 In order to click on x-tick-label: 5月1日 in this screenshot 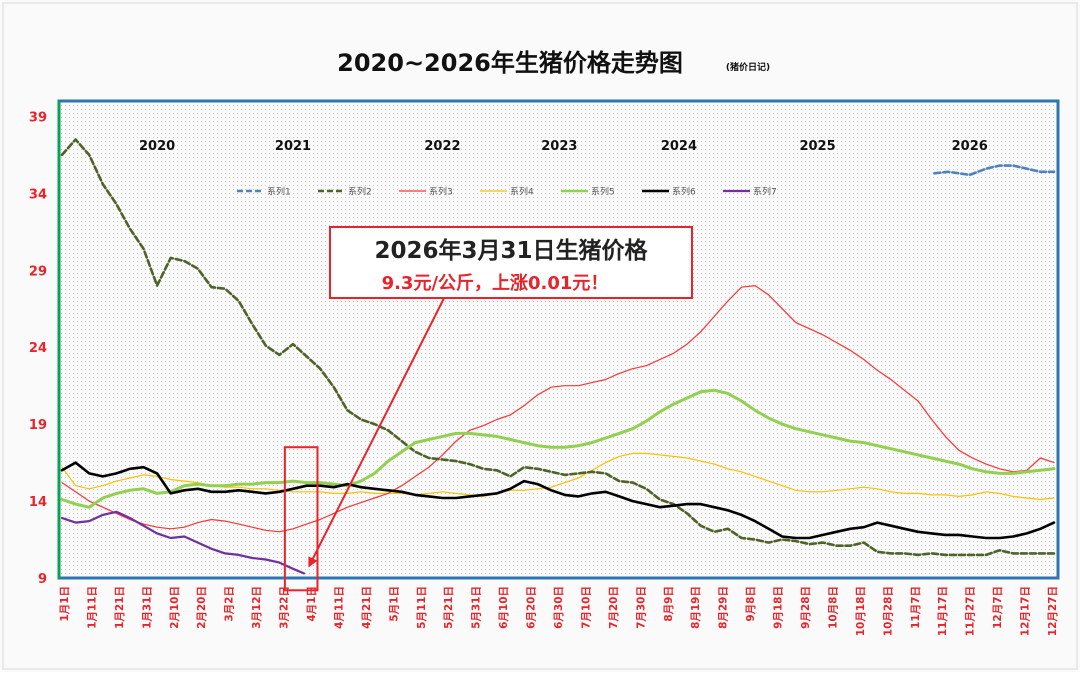, I will do `click(394, 604)`.